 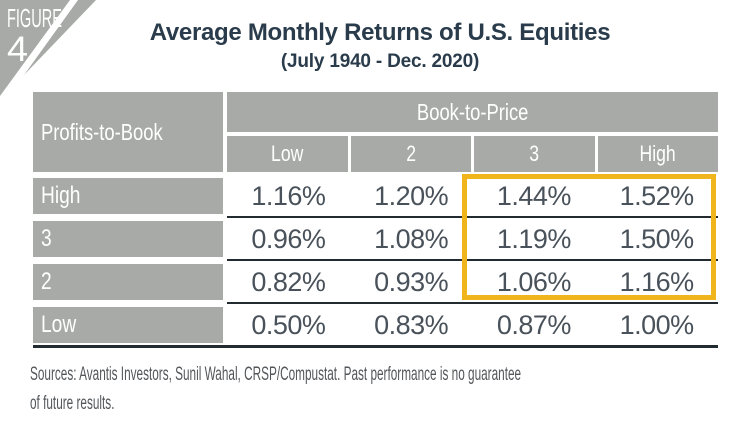 I want to click on column-header-3: 3, so click(x=534, y=154).